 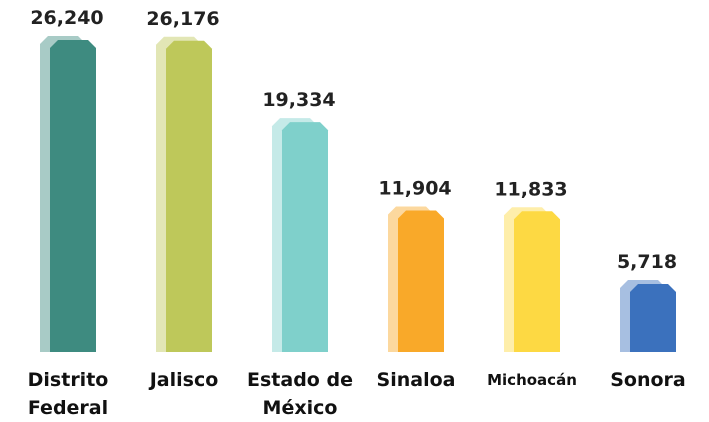 What do you see at coordinates (416, 380) in the screenshot?
I see `category-label: Sinaloa` at bounding box center [416, 380].